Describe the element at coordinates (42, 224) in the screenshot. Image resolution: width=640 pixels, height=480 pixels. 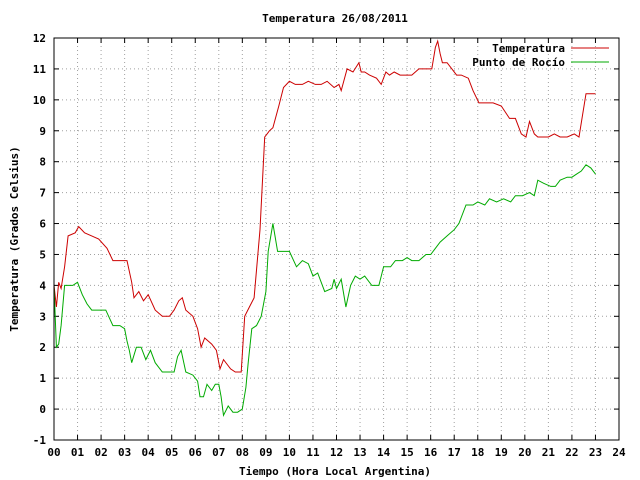
I see `y-tick-label: 6` at that location.